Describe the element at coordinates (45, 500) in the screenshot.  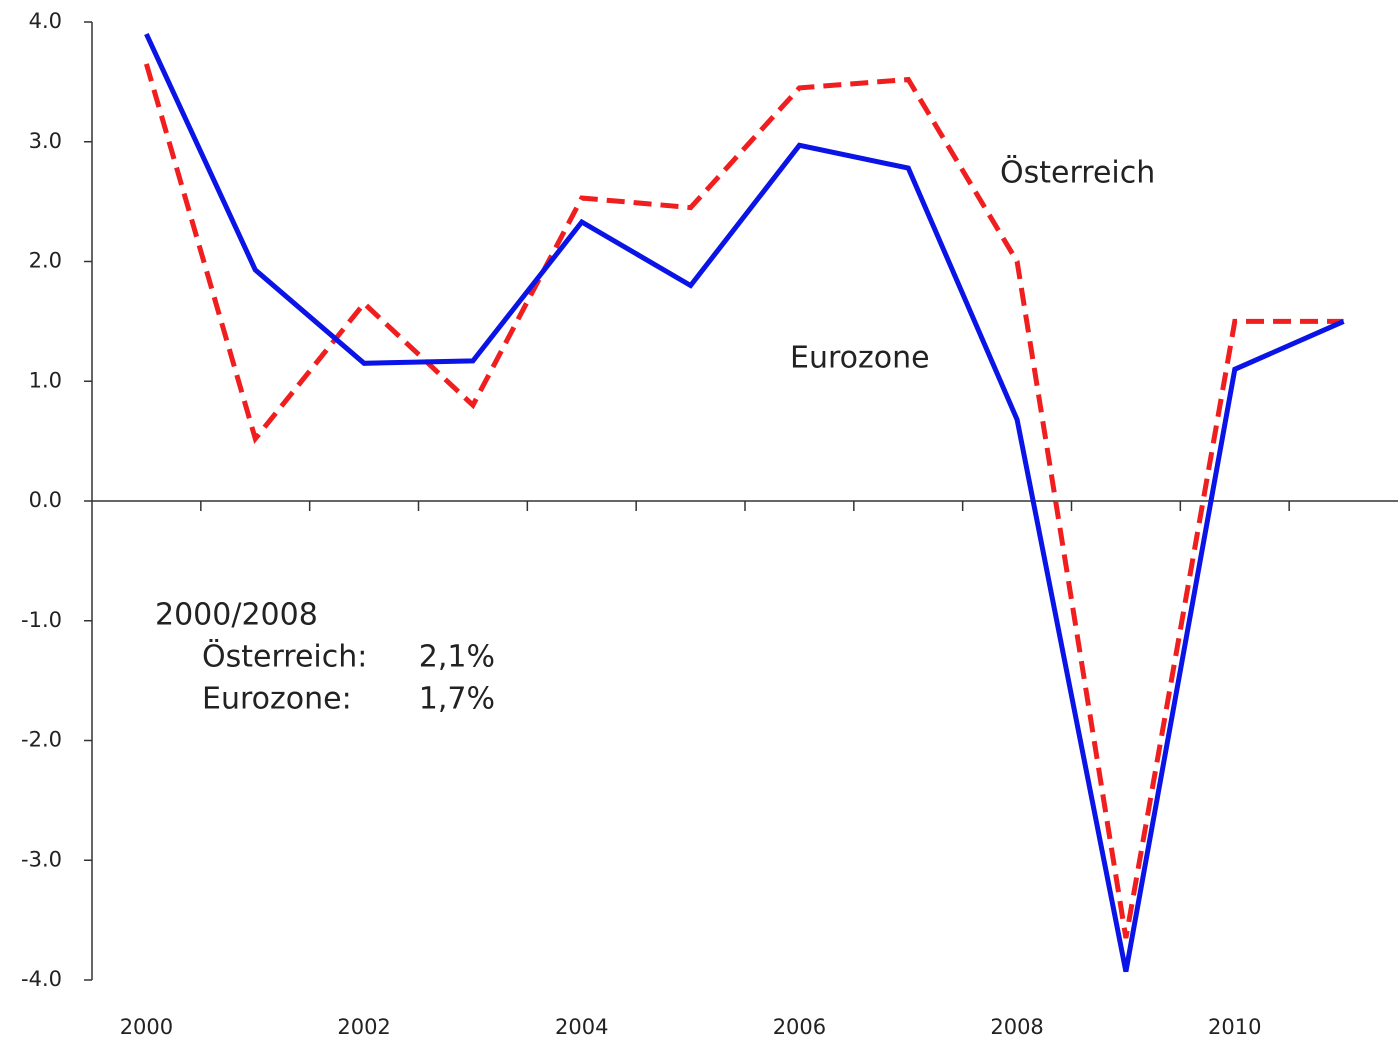
I see `y-tick-label: 0.0` at that location.